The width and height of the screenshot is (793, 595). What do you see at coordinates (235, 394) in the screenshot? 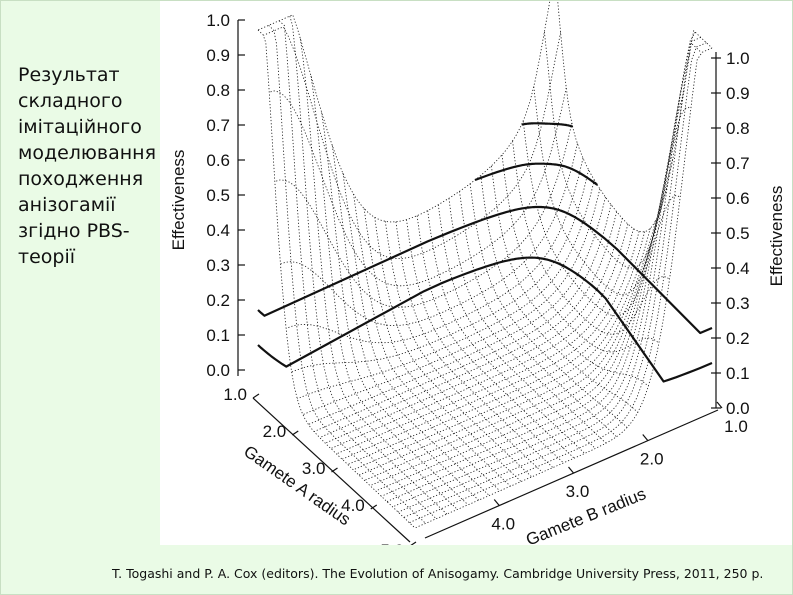
I see `gamete-a-tick-label: 1.0` at bounding box center [235, 394].